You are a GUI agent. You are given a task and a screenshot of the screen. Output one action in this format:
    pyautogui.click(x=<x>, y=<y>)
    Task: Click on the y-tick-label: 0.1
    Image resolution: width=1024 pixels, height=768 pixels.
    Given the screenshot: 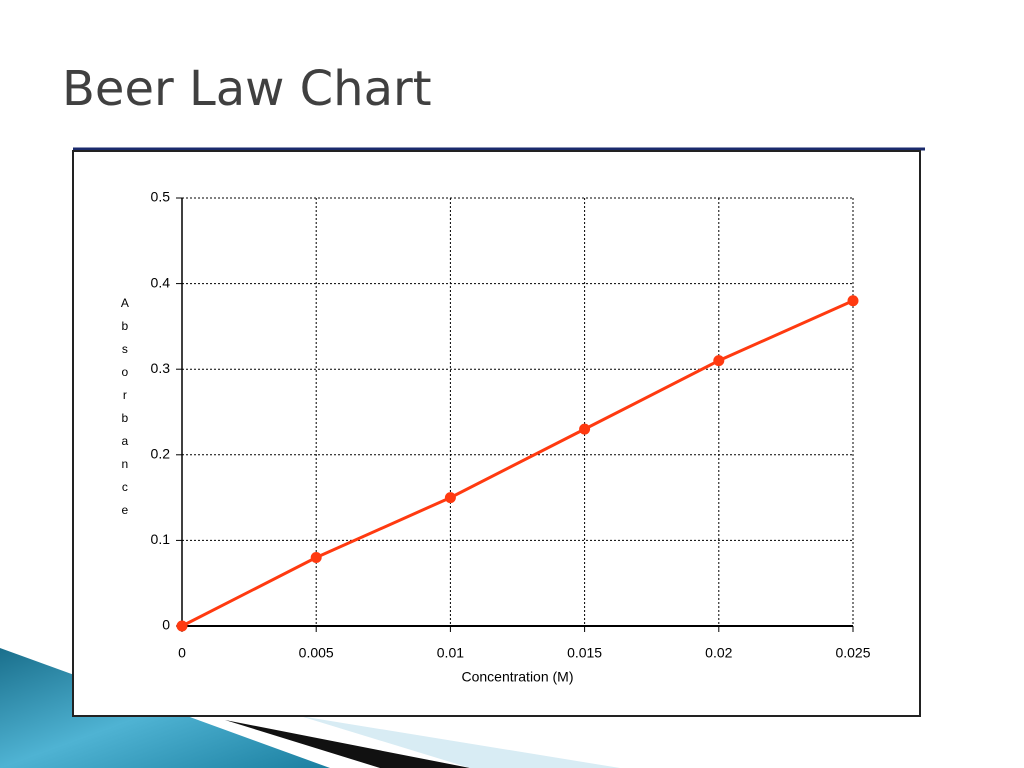 What is the action you would take?
    pyautogui.click(x=161, y=539)
    